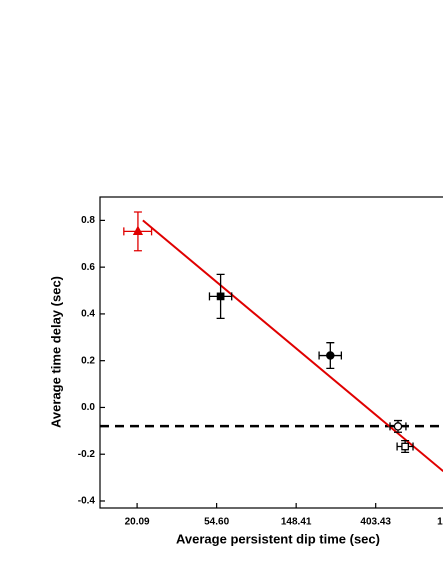 This screenshot has width=443, height=573. I want to click on y-tick-label: 0.2, so click(88, 360).